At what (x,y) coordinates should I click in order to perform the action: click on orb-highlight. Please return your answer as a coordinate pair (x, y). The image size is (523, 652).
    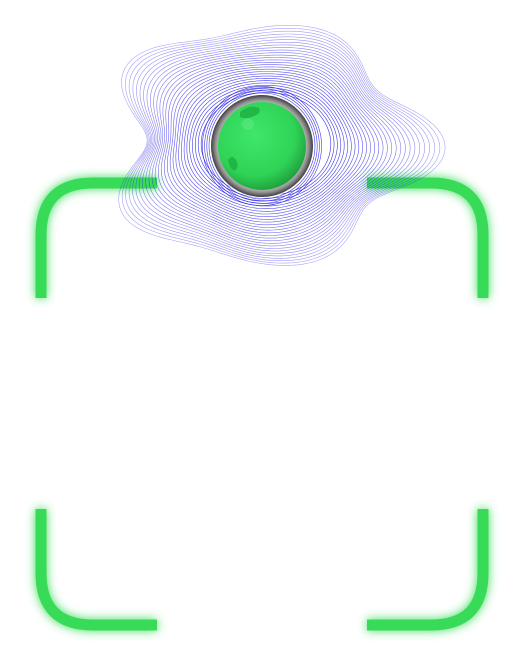
    Looking at the image, I should click on (248, 124).